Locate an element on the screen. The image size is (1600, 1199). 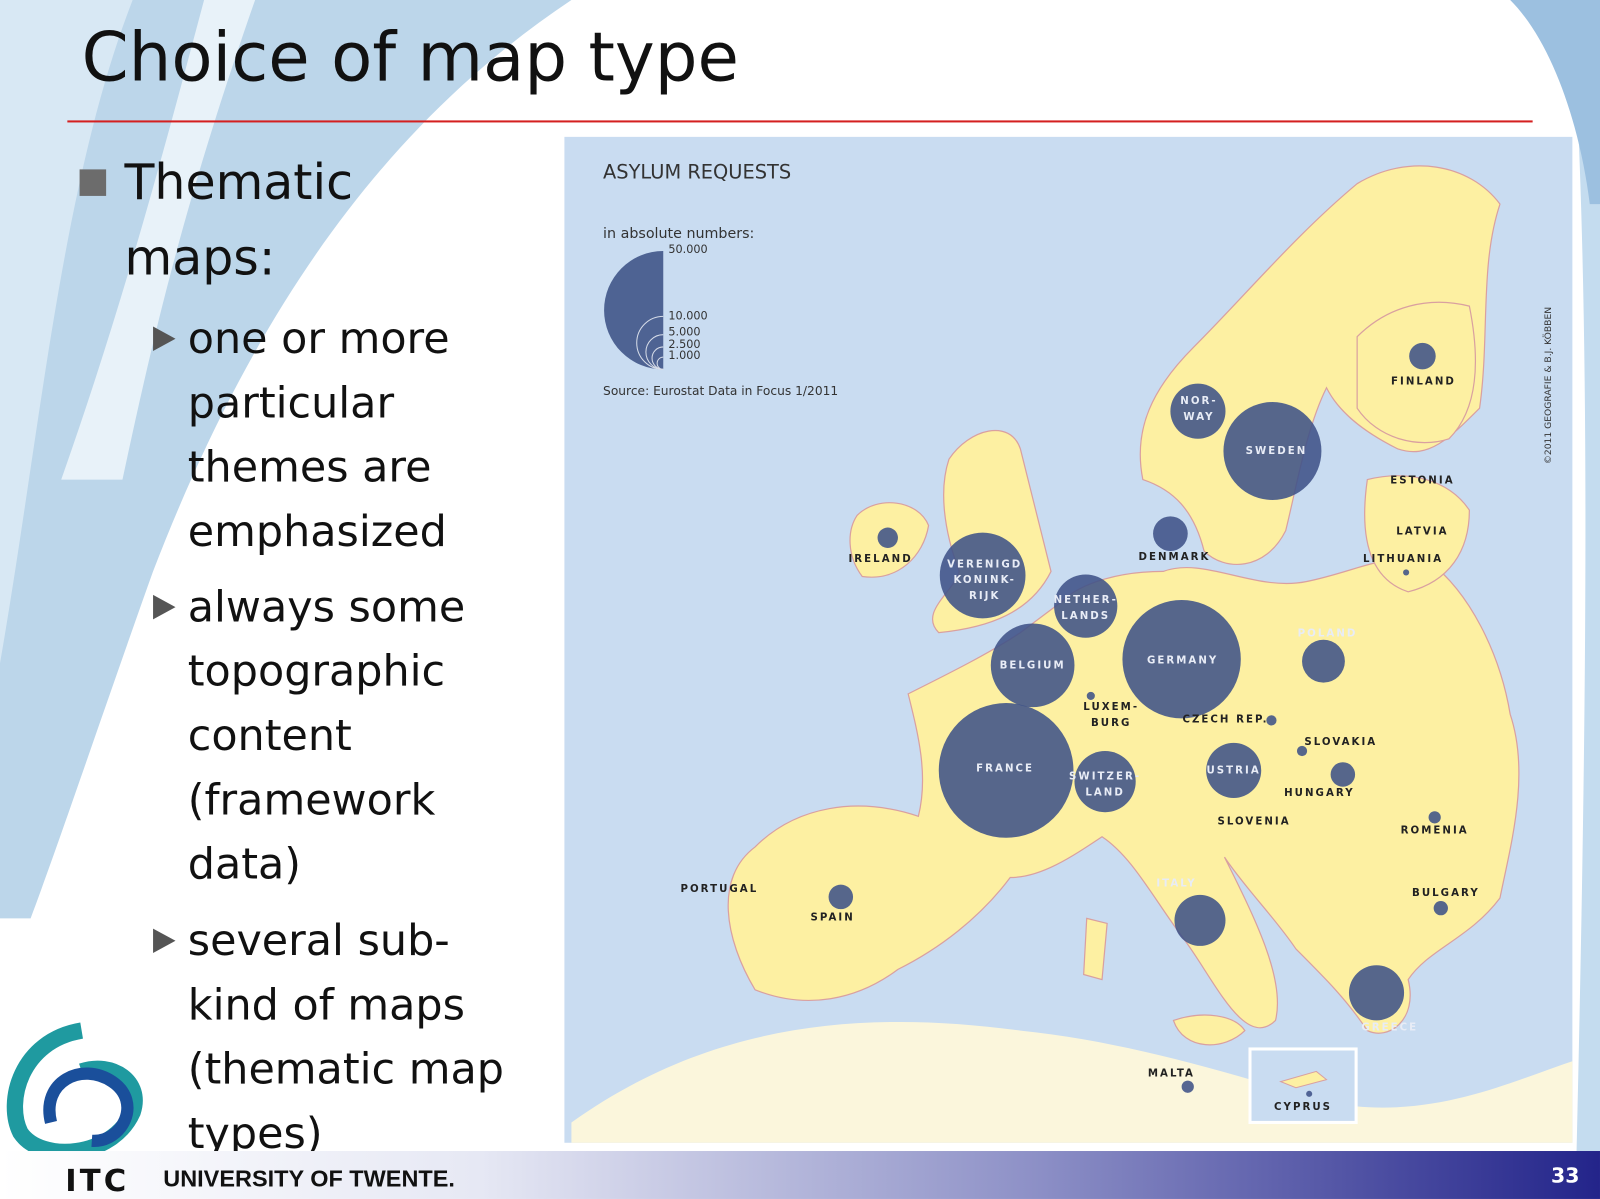
country-label: SLOVAKIA is located at coordinates (1340, 742).